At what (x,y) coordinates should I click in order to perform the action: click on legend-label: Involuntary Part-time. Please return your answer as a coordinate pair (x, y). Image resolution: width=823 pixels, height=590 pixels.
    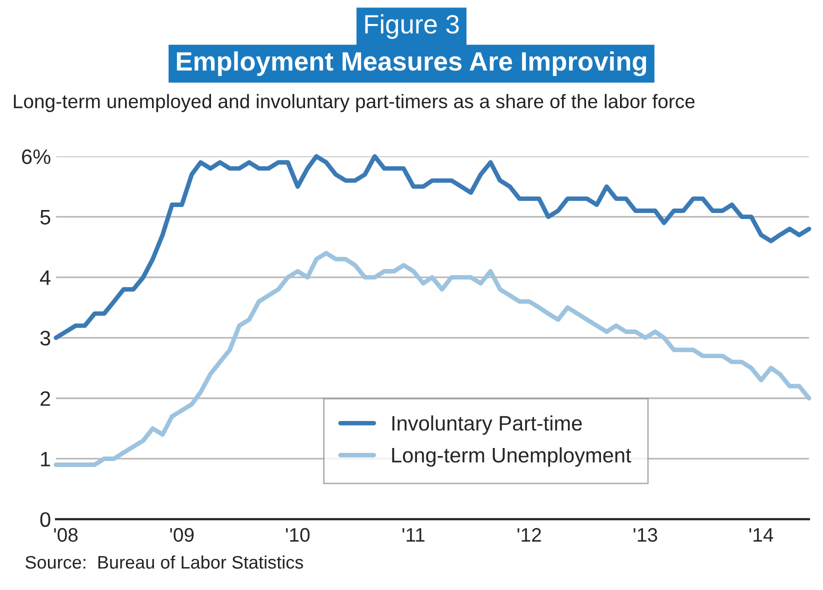
    Looking at the image, I should click on (487, 425).